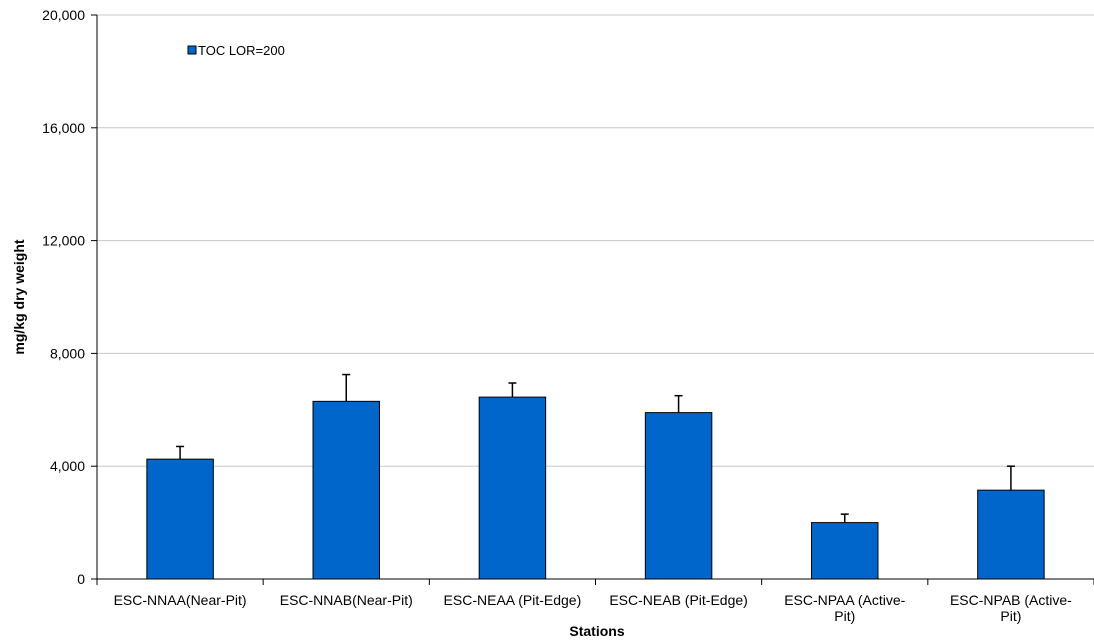 This screenshot has width=1094, height=644. What do you see at coordinates (596, 631) in the screenshot?
I see `x-axis-title: Stations` at bounding box center [596, 631].